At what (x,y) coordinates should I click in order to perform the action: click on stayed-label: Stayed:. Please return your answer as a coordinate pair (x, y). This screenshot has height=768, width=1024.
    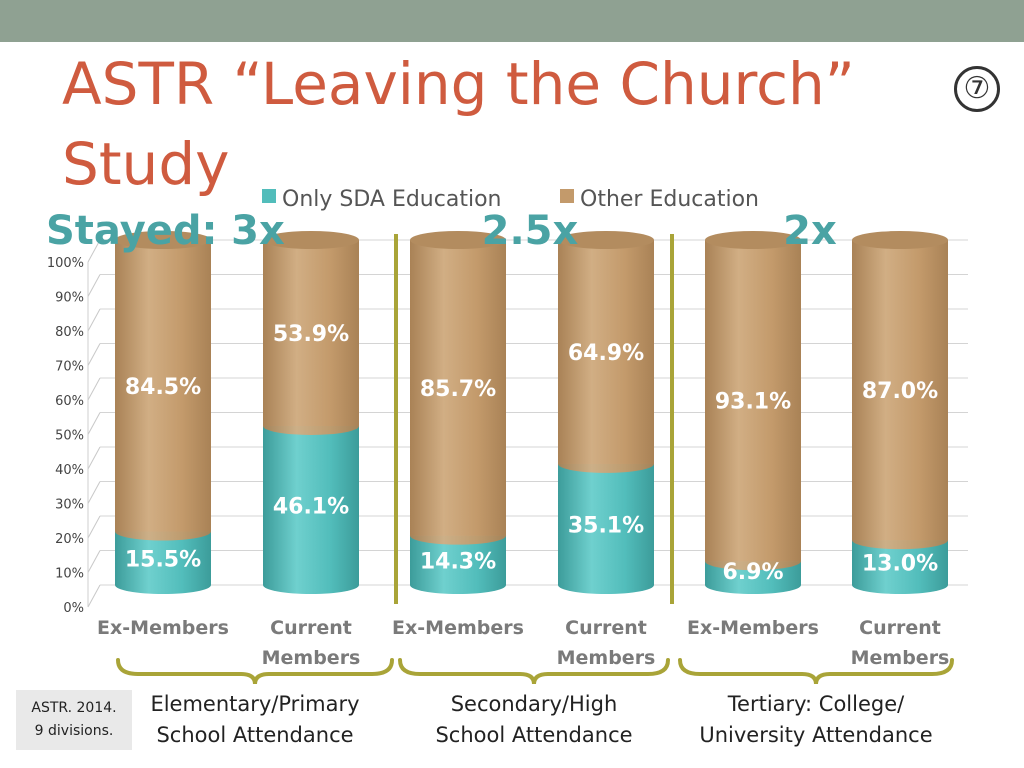
    Looking at the image, I should click on (132, 231).